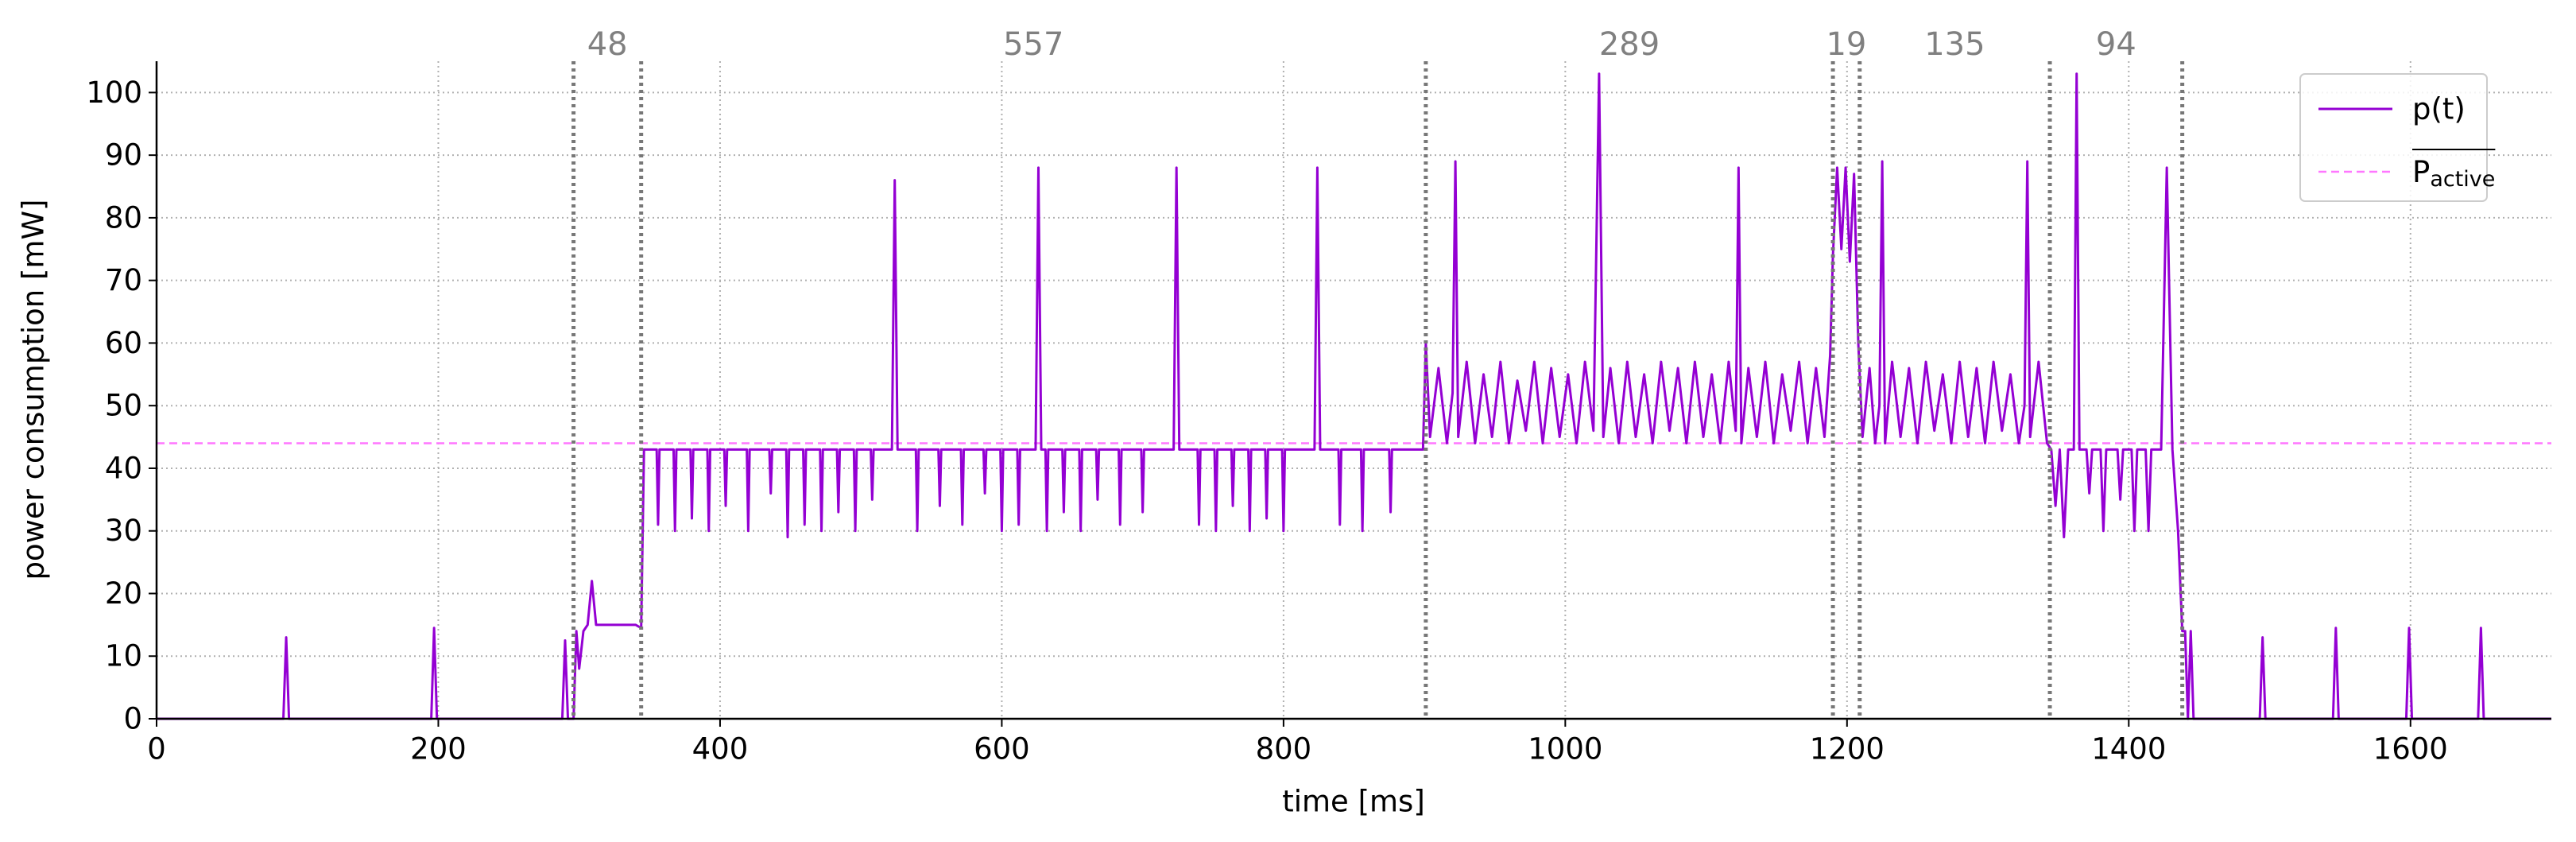 Image resolution: width=2576 pixels, height=842 pixels. Describe the element at coordinates (123, 343) in the screenshot. I see `y-tick-label: 60` at that location.